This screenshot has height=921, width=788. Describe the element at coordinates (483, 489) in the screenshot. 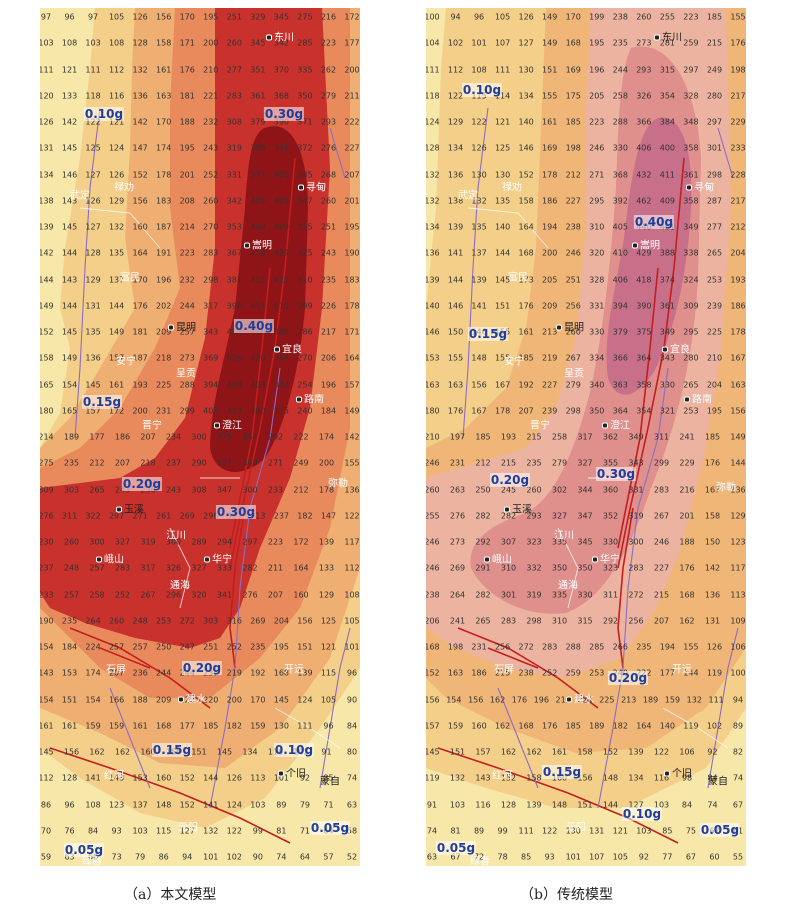

I see `grid-value: 250` at that location.